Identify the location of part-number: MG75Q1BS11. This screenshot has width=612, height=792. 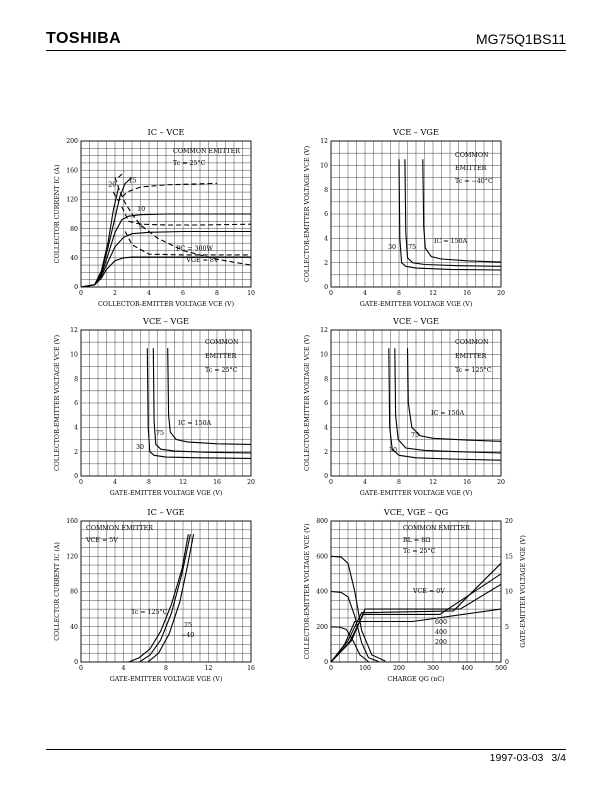
(520, 39).